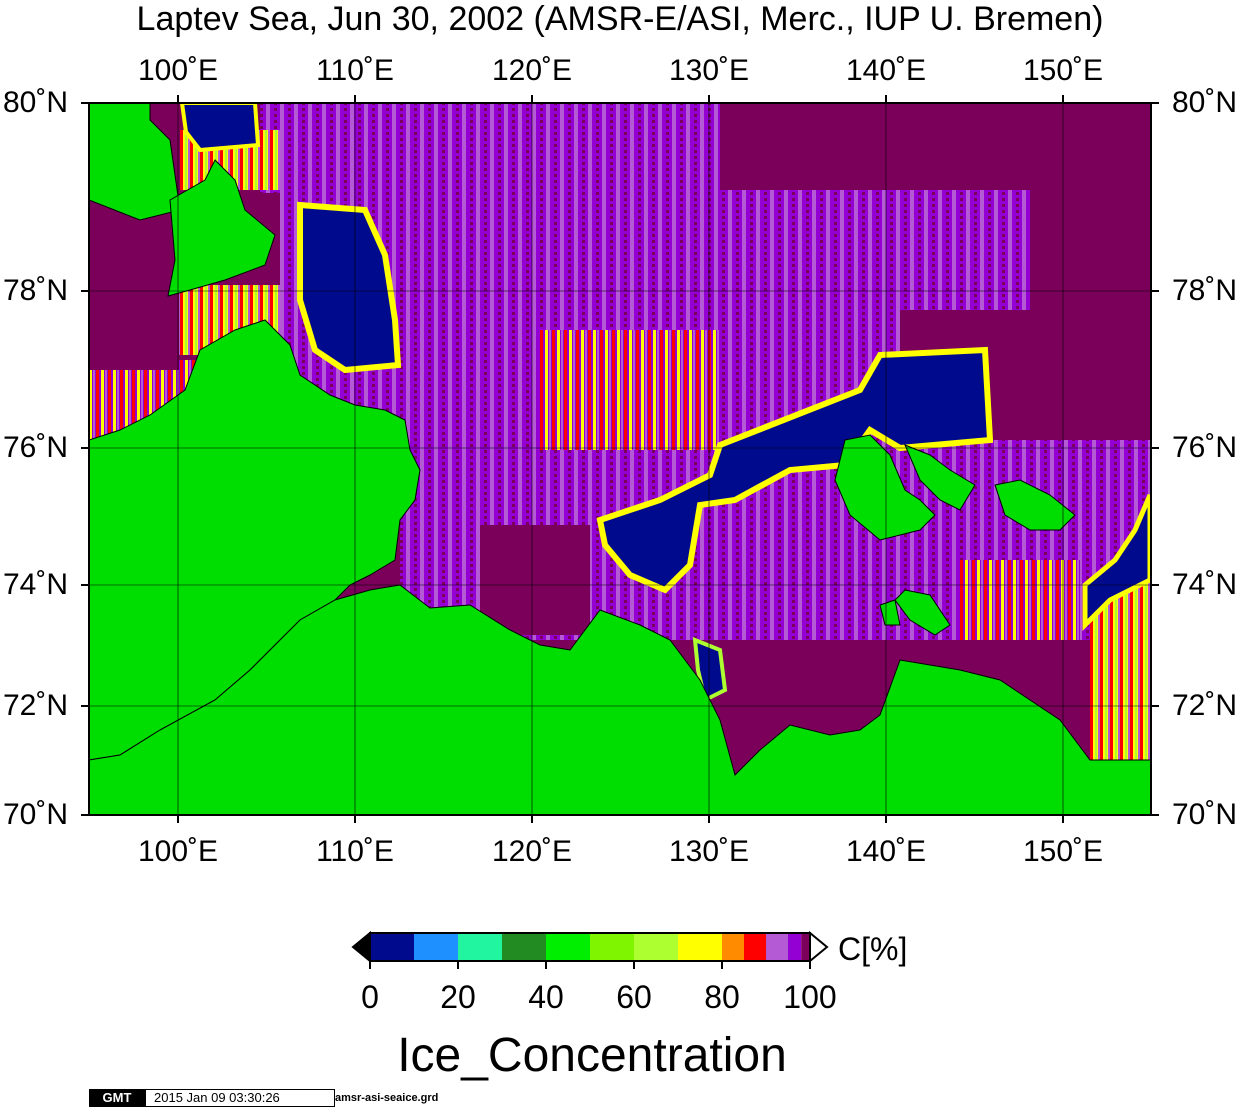  What do you see at coordinates (1020, 600) in the screenshot?
I see `warm-band-east` at bounding box center [1020, 600].